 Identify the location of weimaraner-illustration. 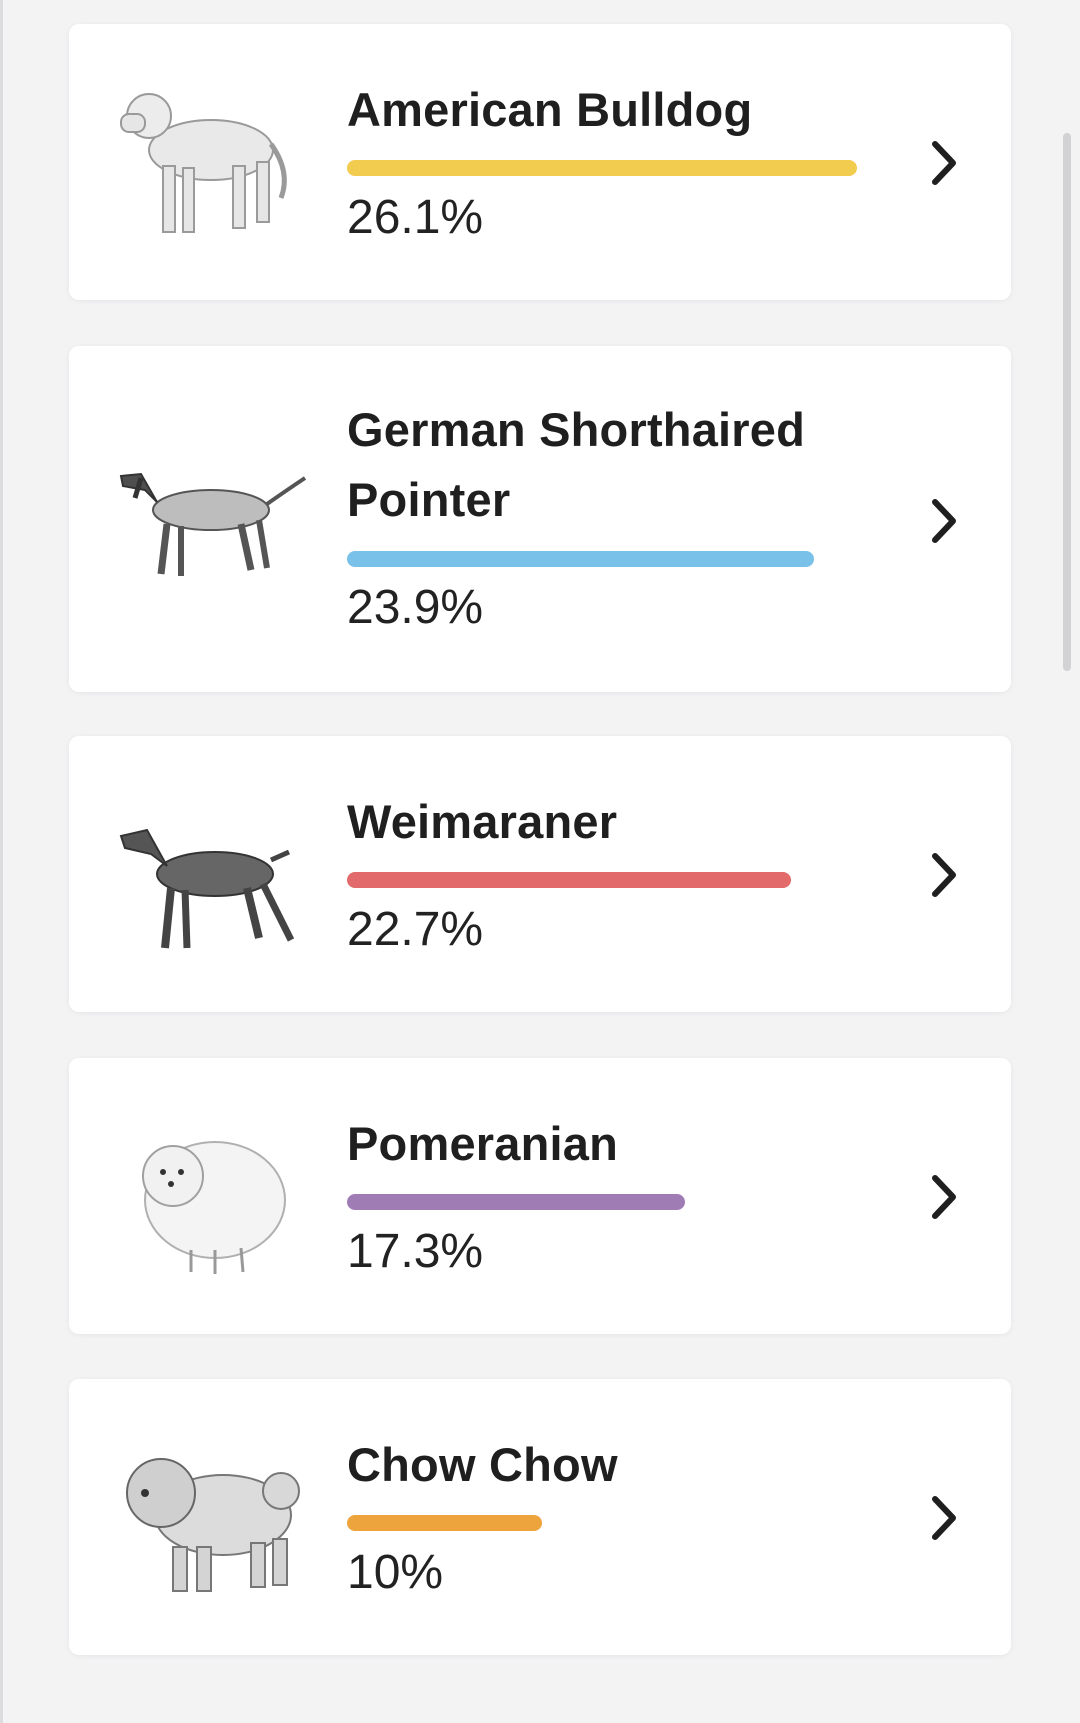
(207, 888).